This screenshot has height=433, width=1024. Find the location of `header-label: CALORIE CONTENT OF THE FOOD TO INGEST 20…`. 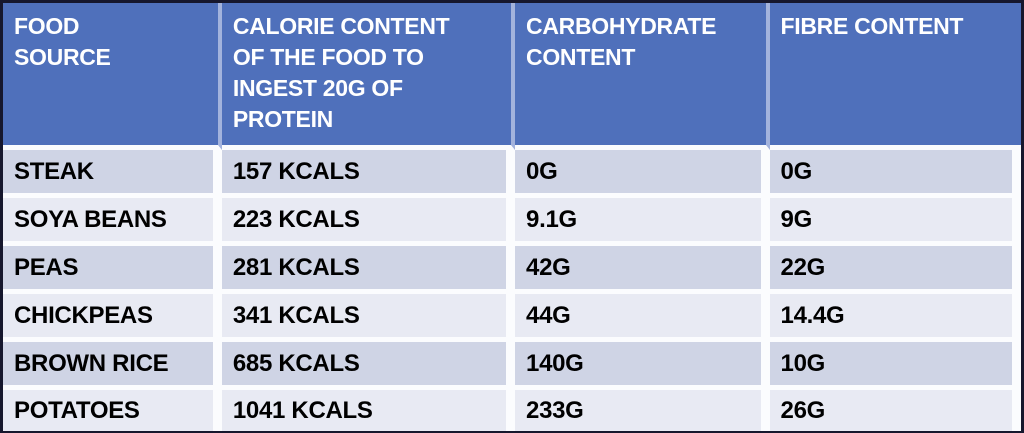

header-label: CALORIE CONTENT OF THE FOOD TO INGEST 20… is located at coordinates (341, 72).